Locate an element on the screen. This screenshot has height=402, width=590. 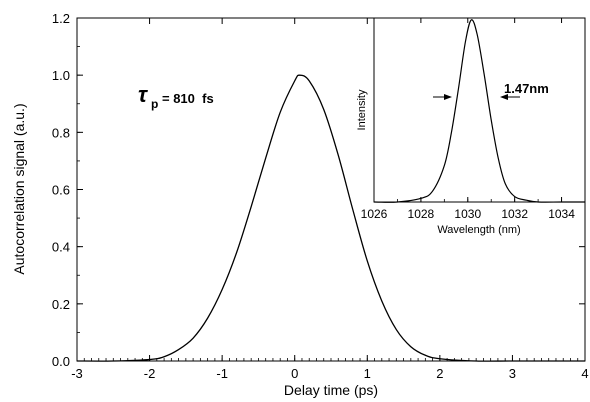
inset-y-axis-title: Intensity is located at coordinates (362, 109).